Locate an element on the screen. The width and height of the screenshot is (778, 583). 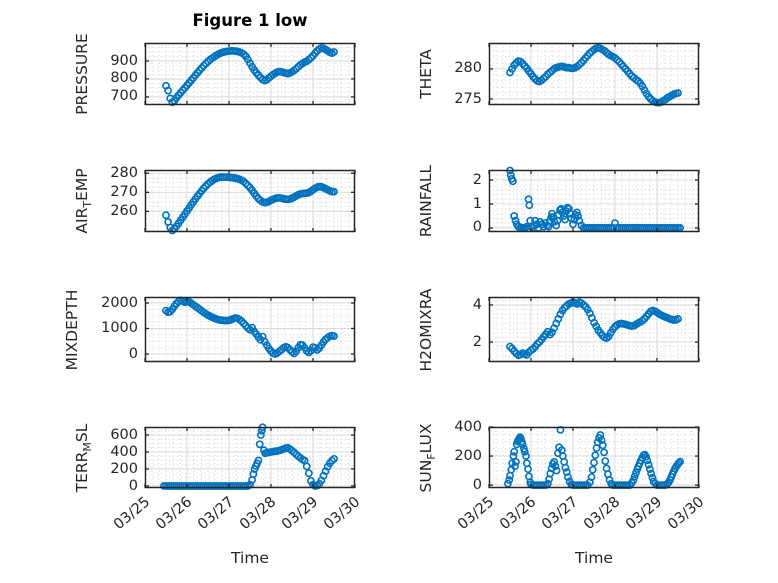
plot-area-rainfall is located at coordinates (594, 199).